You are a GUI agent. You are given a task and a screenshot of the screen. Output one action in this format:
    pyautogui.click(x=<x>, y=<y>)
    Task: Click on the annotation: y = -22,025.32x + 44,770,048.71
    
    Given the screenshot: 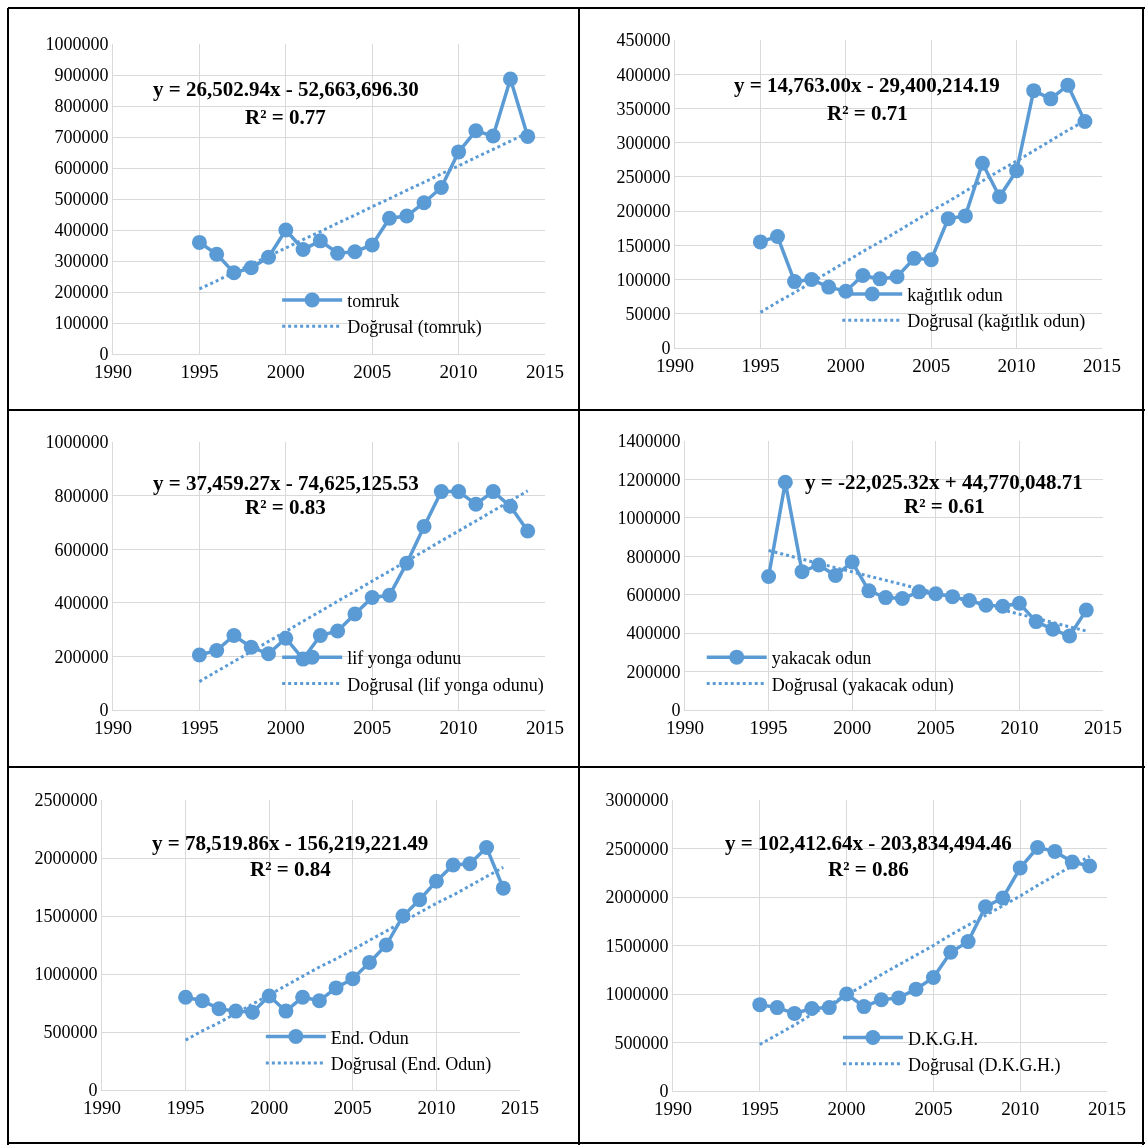 What is the action you would take?
    pyautogui.click(x=944, y=482)
    